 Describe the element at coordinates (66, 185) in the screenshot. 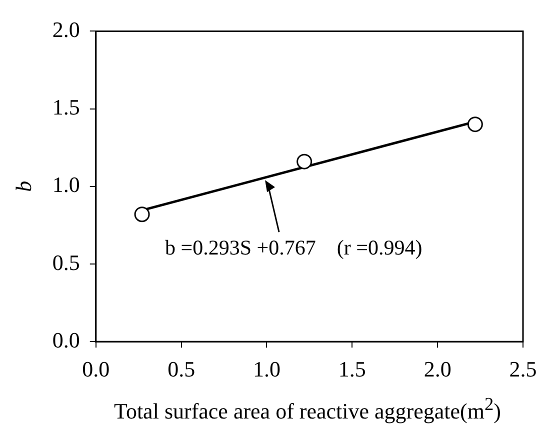

I see `y-tick-label: 1.0` at that location.